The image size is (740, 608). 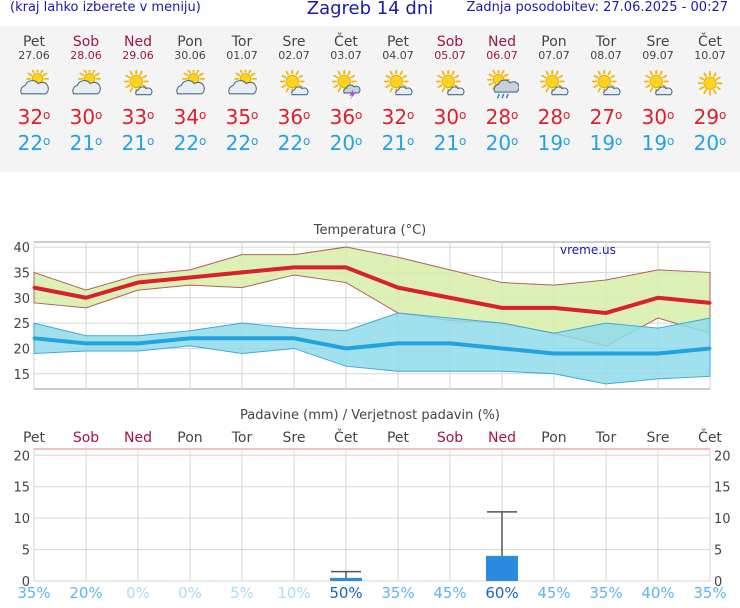 I want to click on temp-max: 35o, so click(x=242, y=117).